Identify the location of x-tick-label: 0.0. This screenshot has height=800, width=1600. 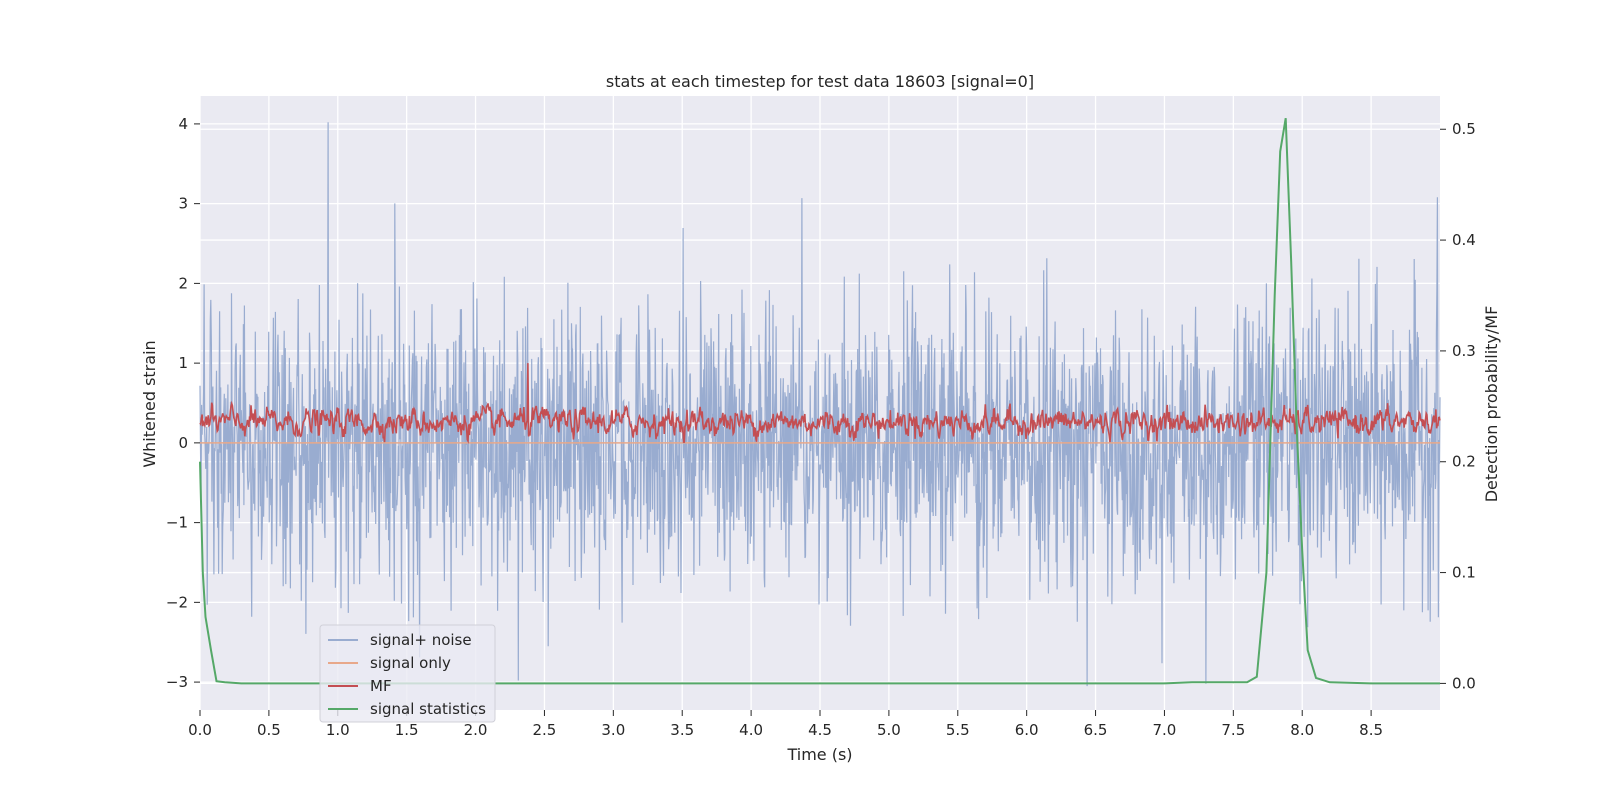
(200, 730).